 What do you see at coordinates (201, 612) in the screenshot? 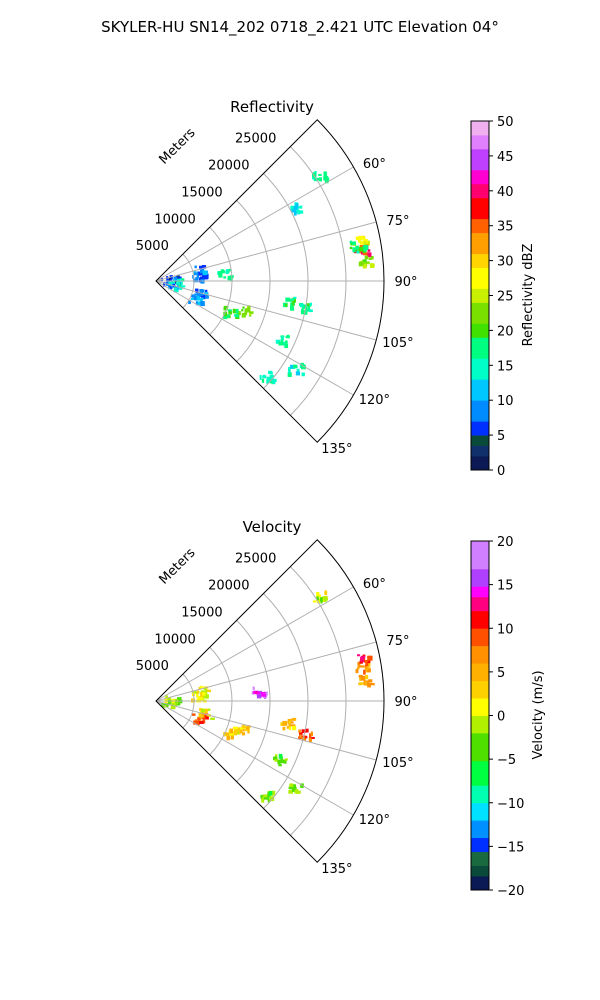
I see `range-tick-label: 15000` at bounding box center [201, 612].